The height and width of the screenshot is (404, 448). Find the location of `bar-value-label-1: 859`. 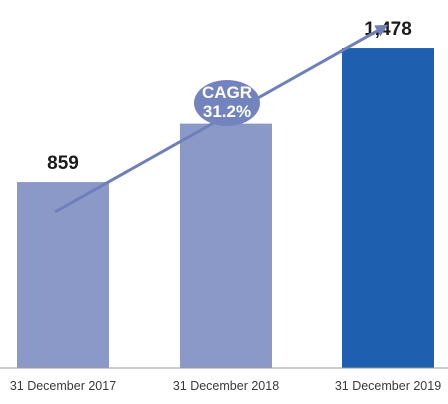

bar-value-label-1: 859 is located at coordinates (63, 163).